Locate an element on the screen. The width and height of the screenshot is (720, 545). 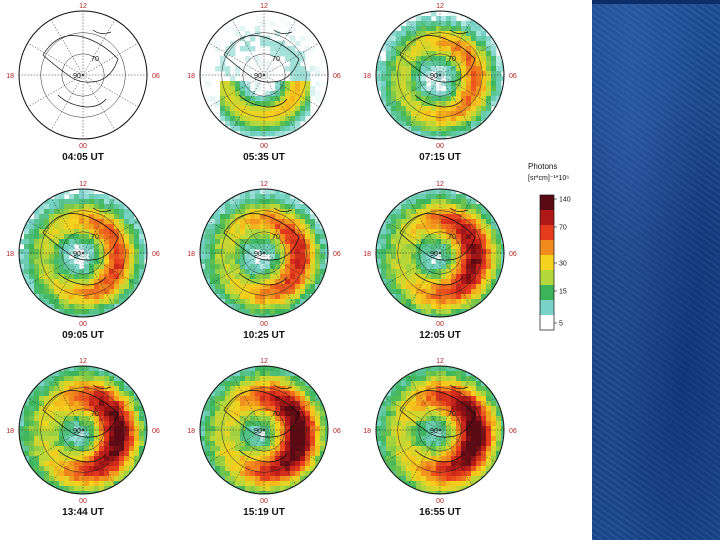
clock-label-right: 06 is located at coordinates (337, 431).